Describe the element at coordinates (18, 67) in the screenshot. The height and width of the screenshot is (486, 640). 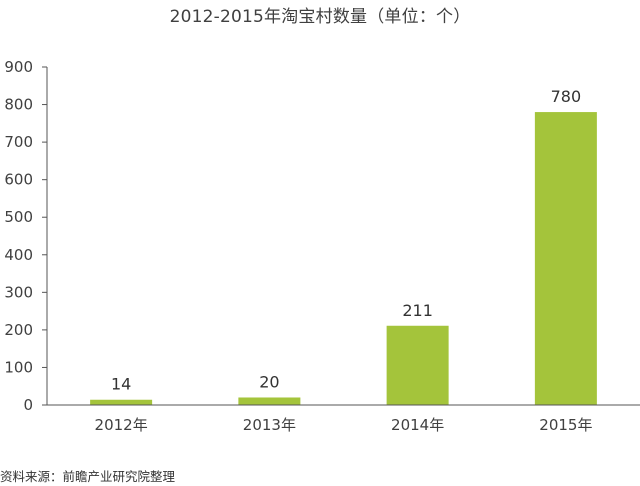
I see `y-tick-label: 900` at that location.